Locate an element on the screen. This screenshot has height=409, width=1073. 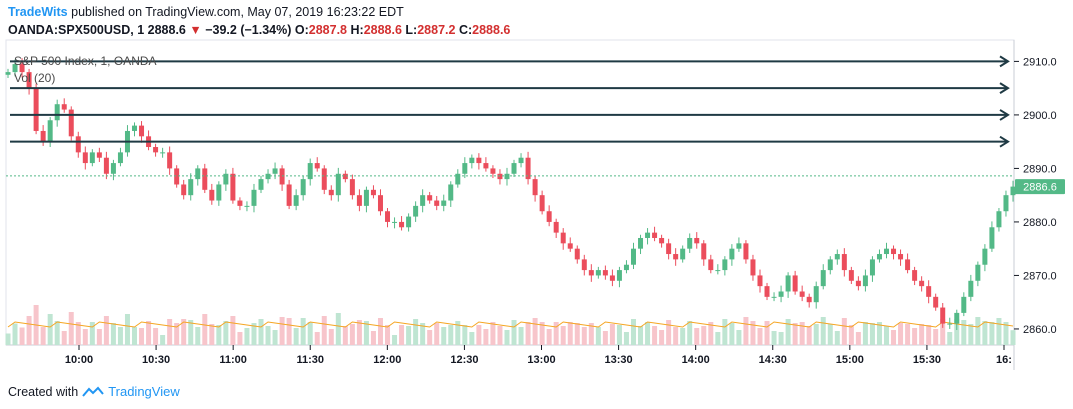
last-price: 2888.6 is located at coordinates (166, 30).